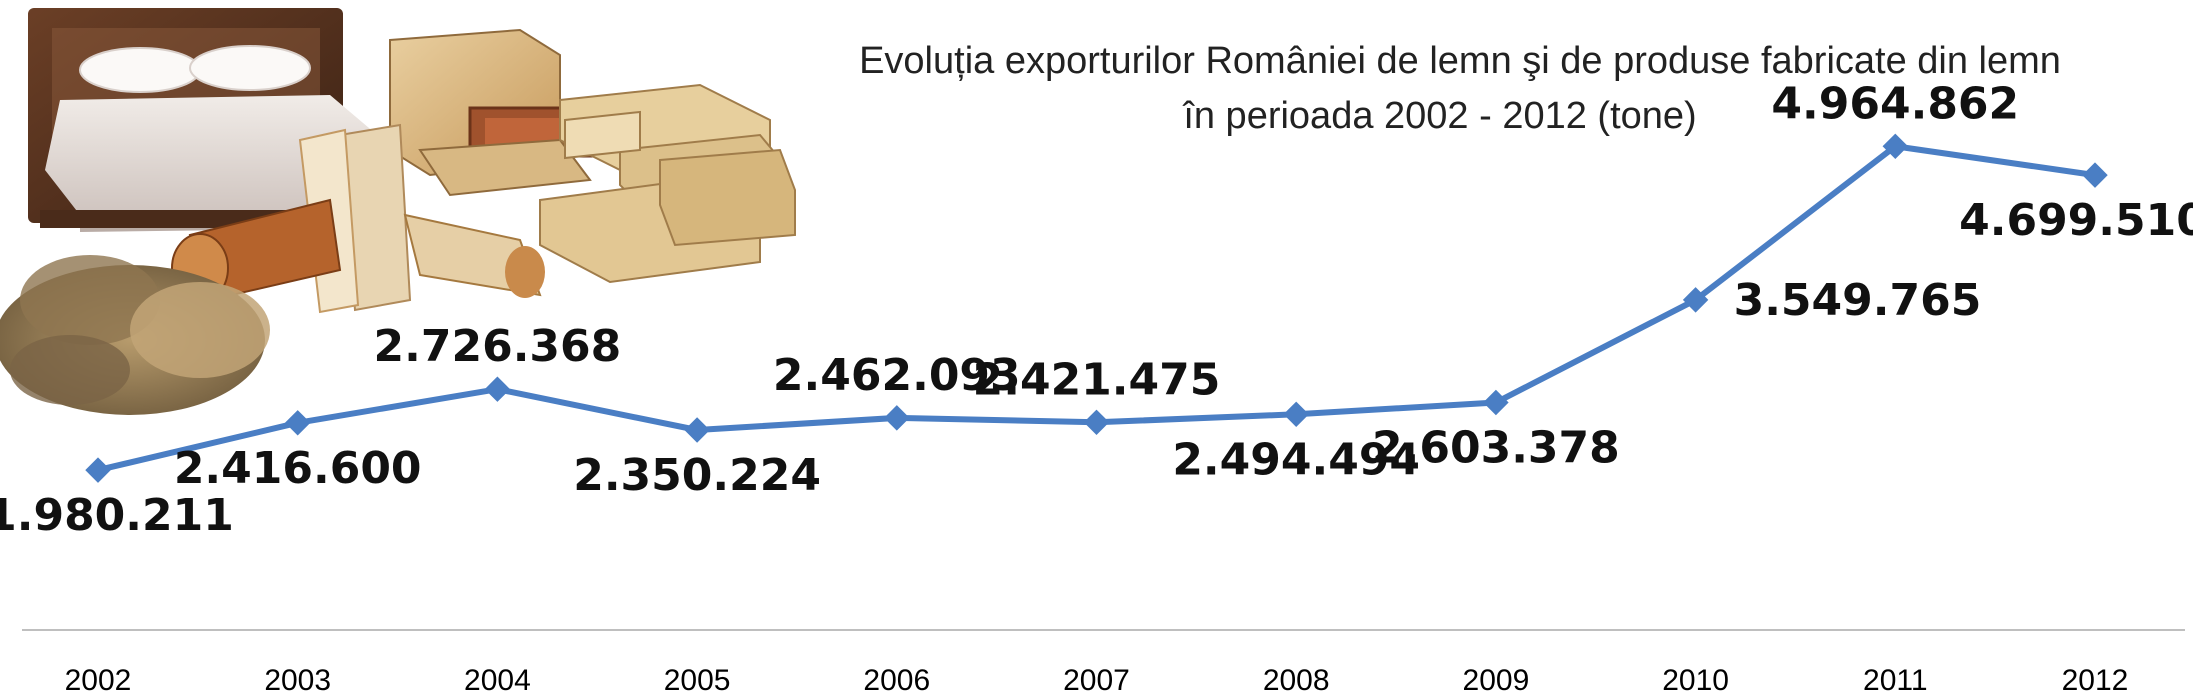 This screenshot has width=2193, height=700. I want to click on x-tick-label: 2011, so click(1895, 680).